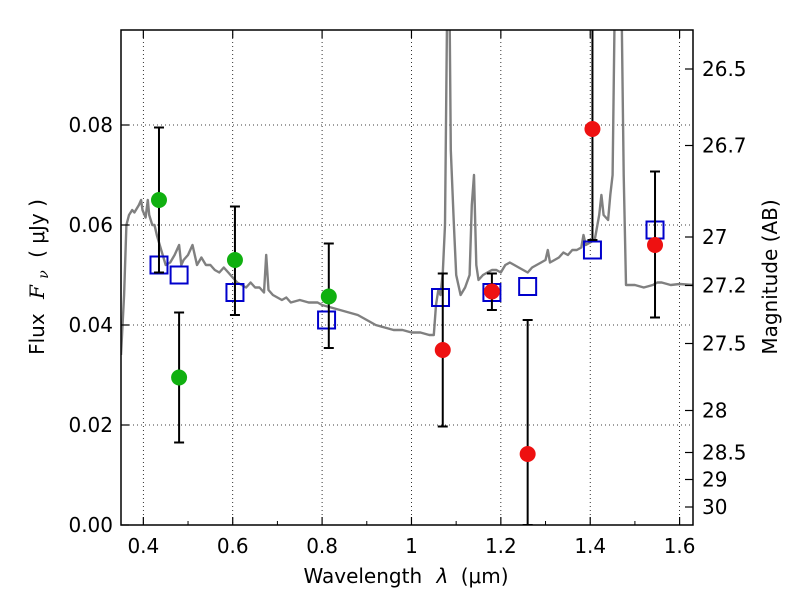  I want to click on x-axis-label: Wavelength λ (μm), so click(405, 576).